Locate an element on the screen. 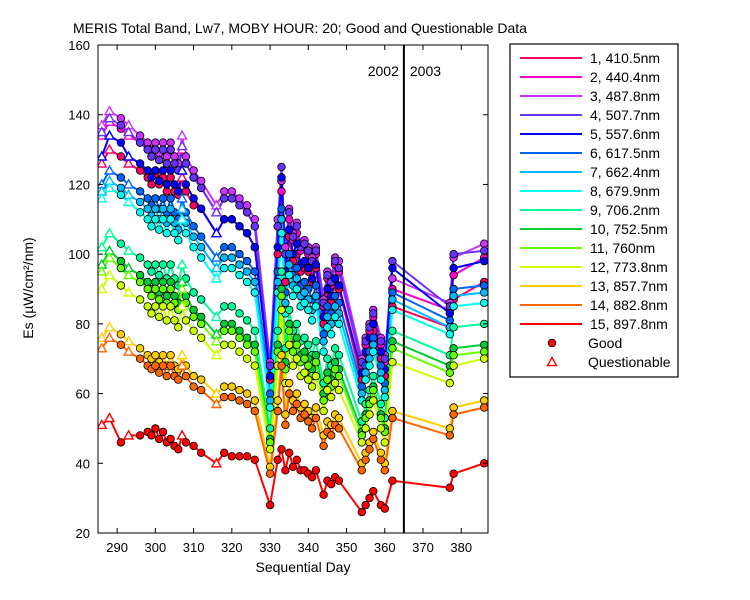 The width and height of the screenshot is (750, 600). x-tick-label-290: 290 is located at coordinates (117, 547).